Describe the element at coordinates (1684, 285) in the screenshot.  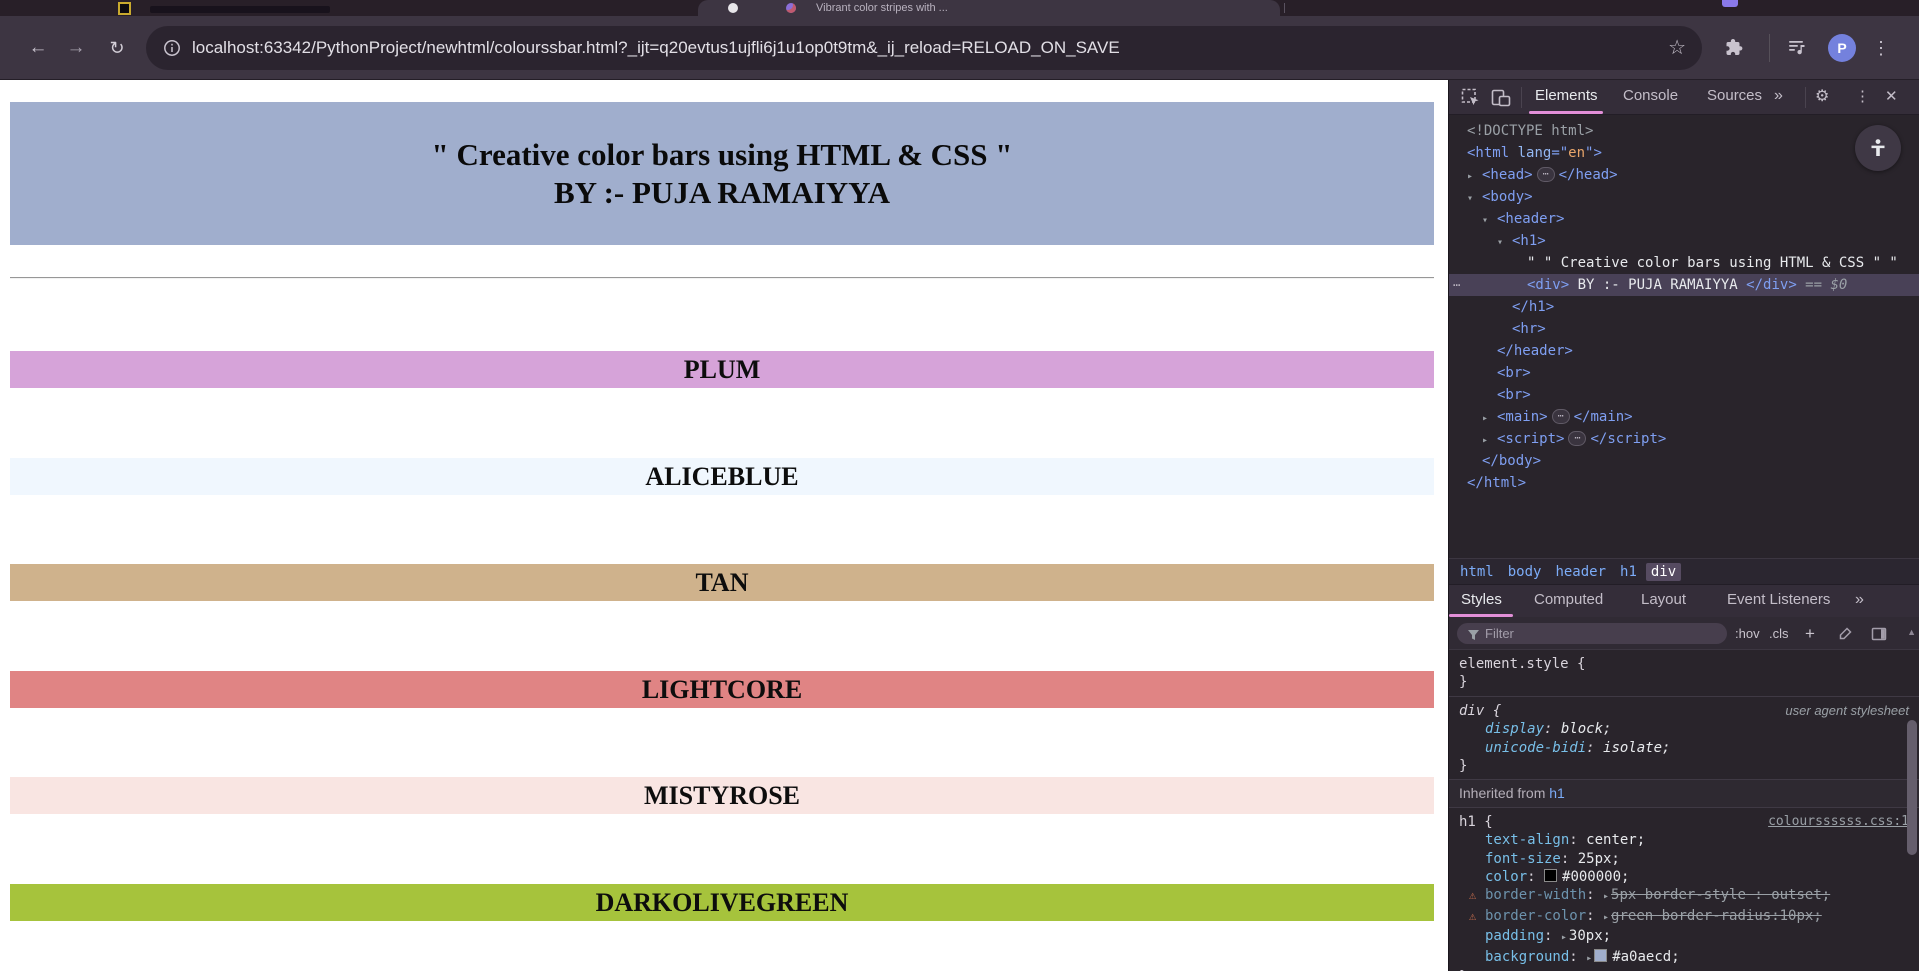
I see `dom-tree-line: ⋯ <div> BY :- PUJA RAMAIYYA </div> == $0` at that location.